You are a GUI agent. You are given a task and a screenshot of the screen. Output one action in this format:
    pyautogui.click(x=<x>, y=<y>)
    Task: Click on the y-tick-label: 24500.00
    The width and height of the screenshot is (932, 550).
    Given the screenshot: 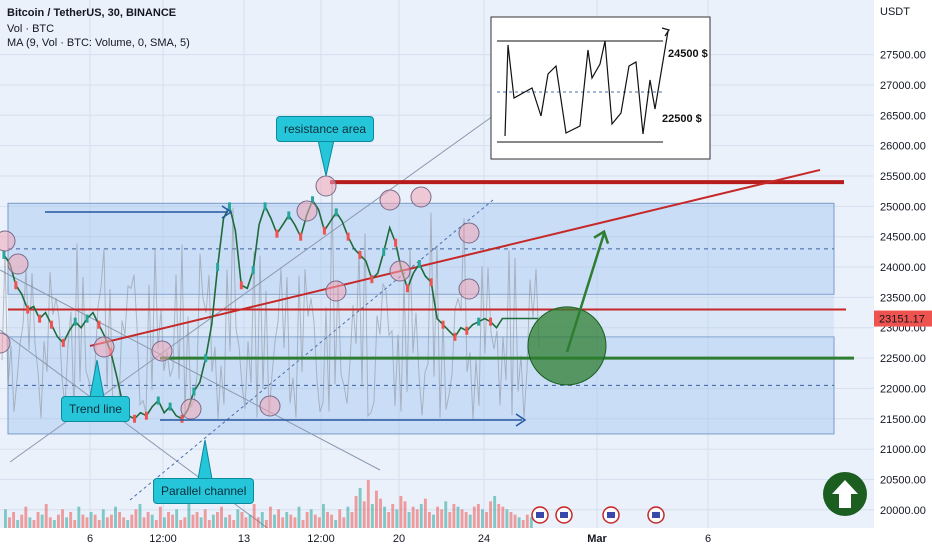 What is the action you would take?
    pyautogui.click(x=903, y=238)
    